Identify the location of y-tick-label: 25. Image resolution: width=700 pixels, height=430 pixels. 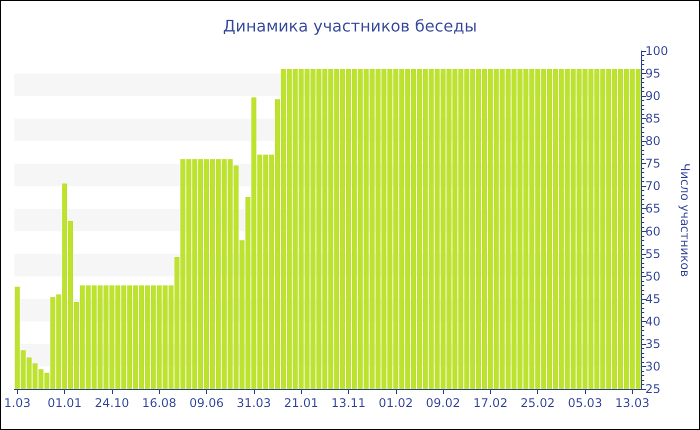
(652, 389).